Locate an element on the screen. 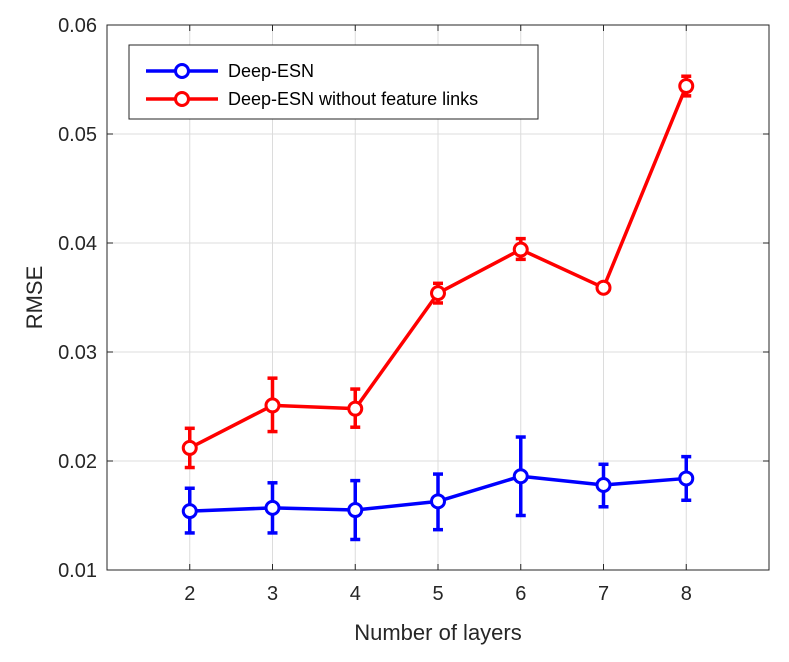  y-tick-label: 0.03 is located at coordinates (77, 353).